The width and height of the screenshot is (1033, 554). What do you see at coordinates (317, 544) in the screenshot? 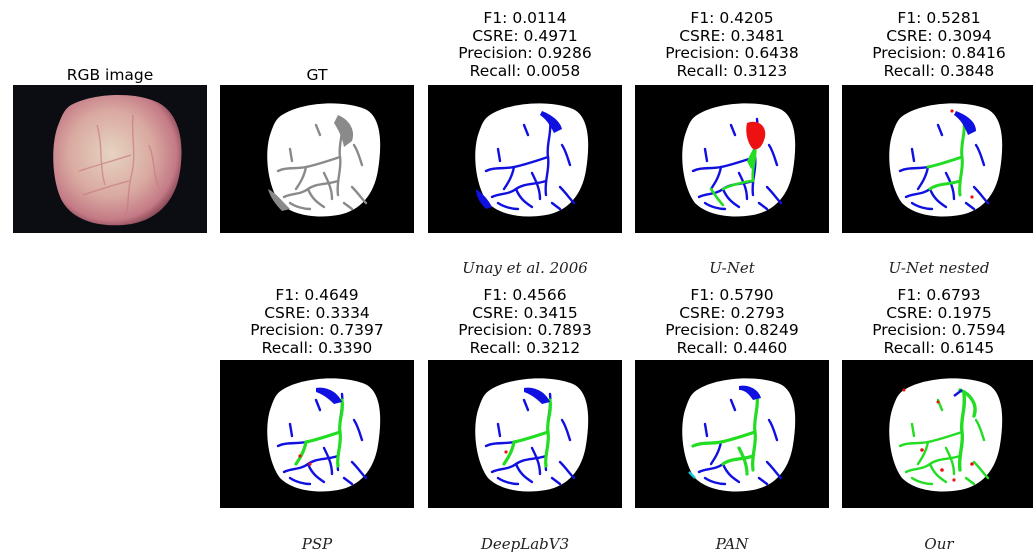
I see `method-caption: PSP` at bounding box center [317, 544].